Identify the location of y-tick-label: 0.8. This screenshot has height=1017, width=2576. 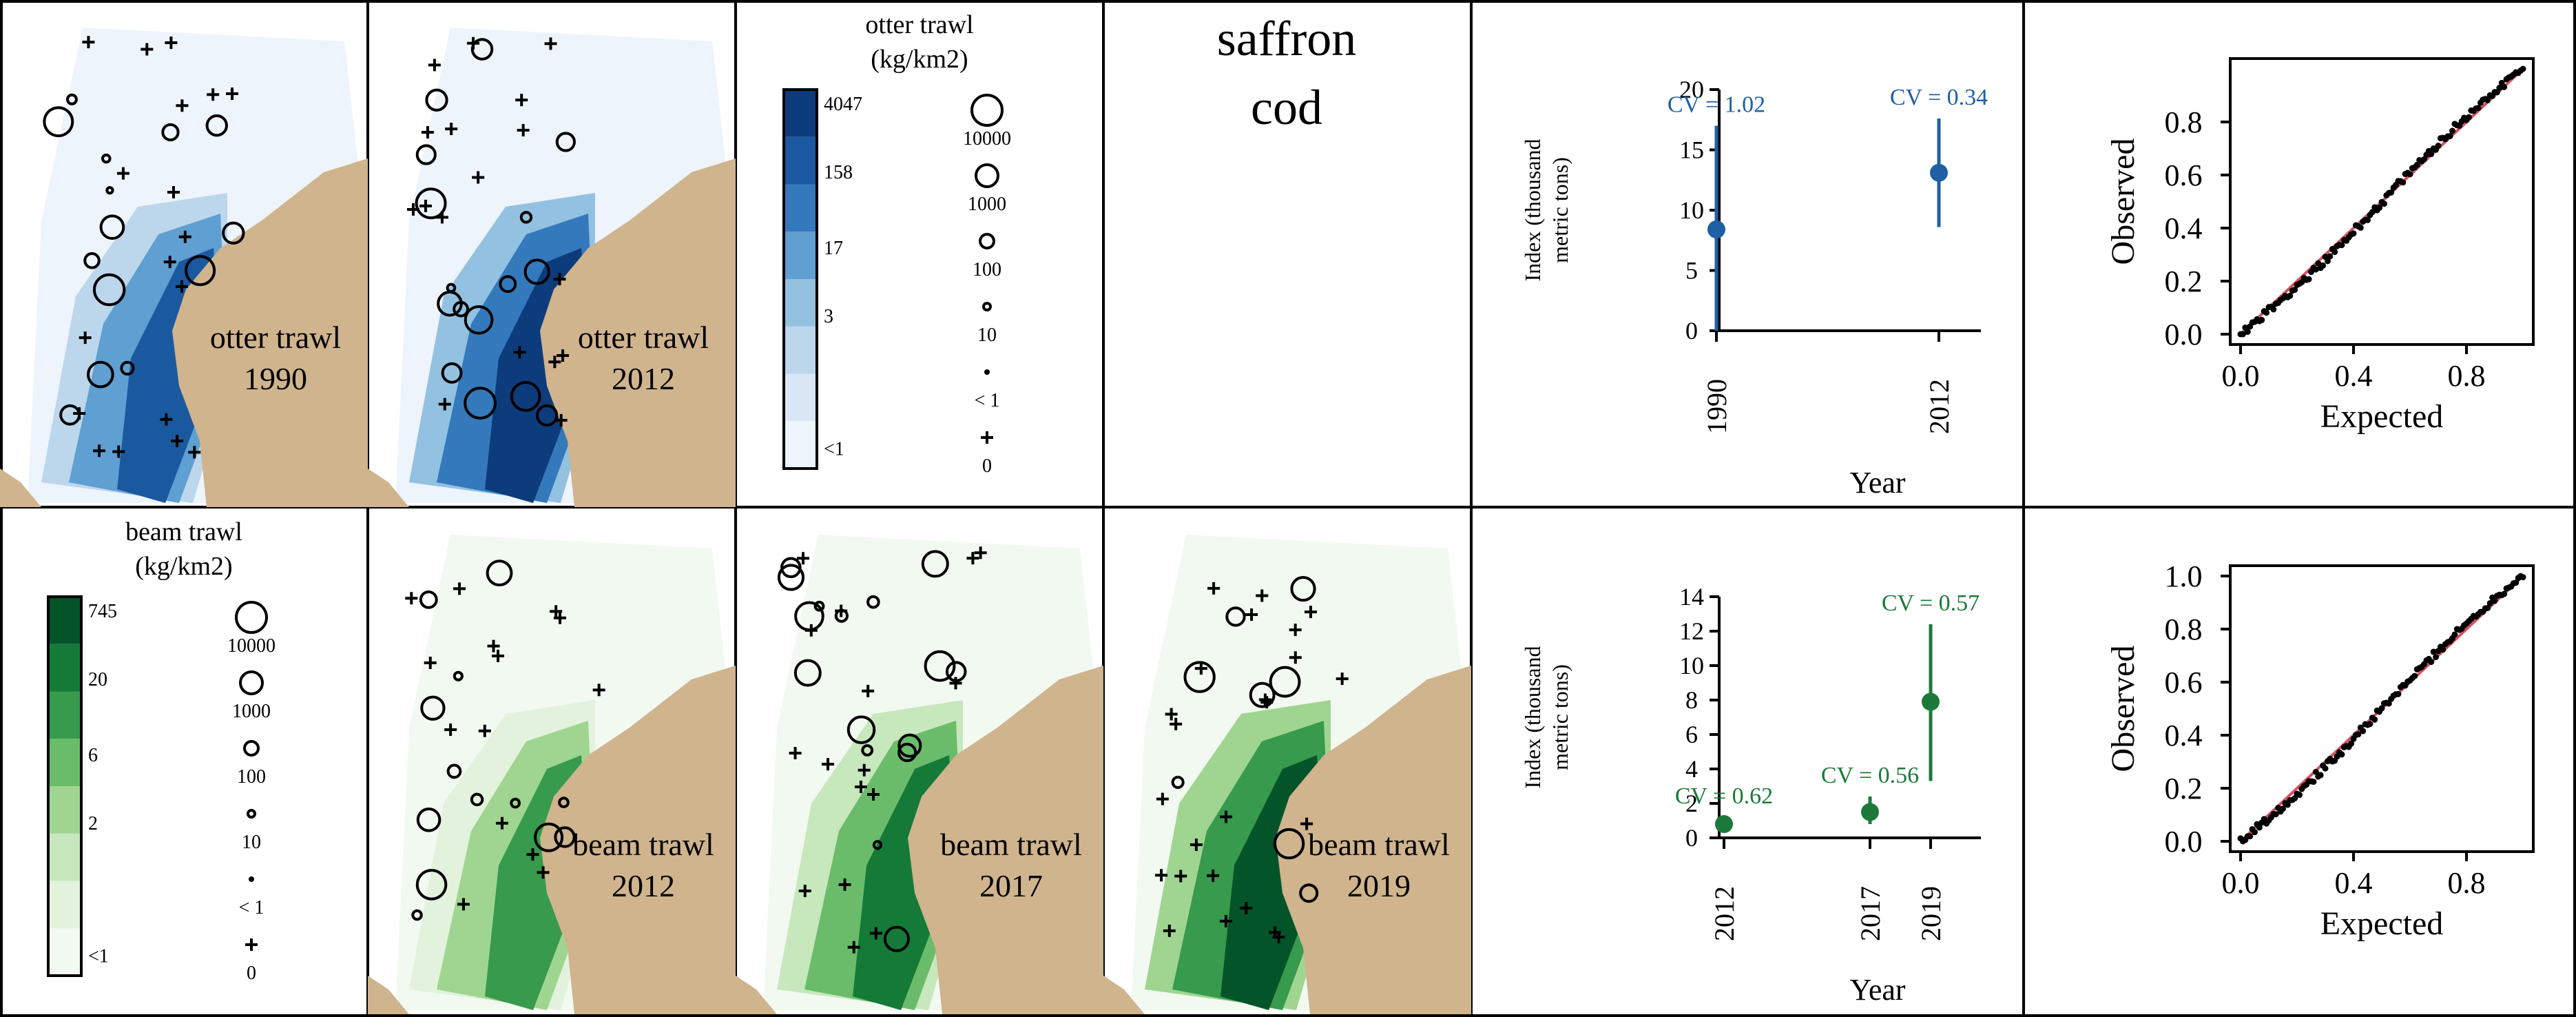
(2184, 122).